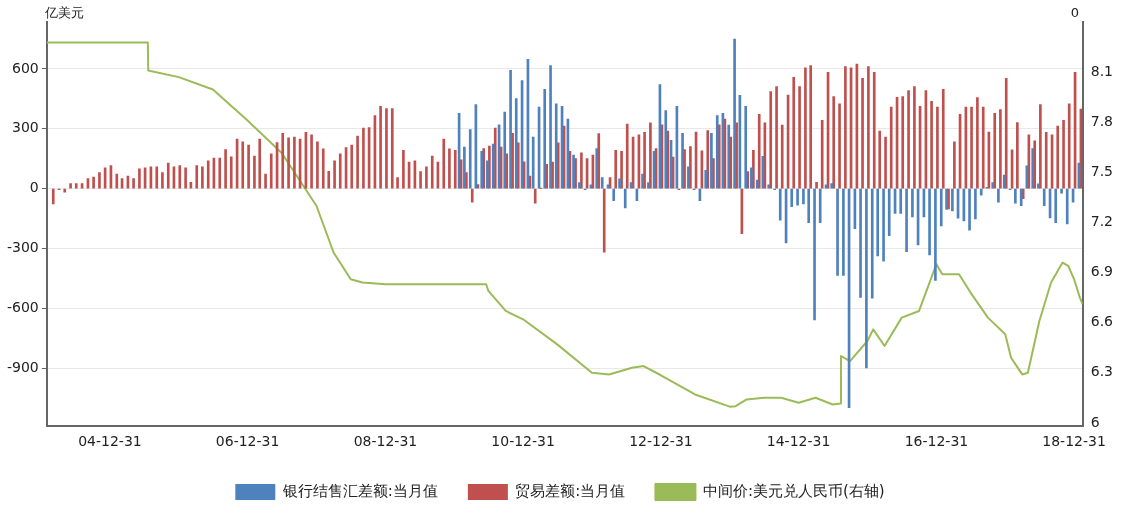 The height and width of the screenshot is (520, 1126). I want to click on y-tick-label: -600, so click(22, 307).